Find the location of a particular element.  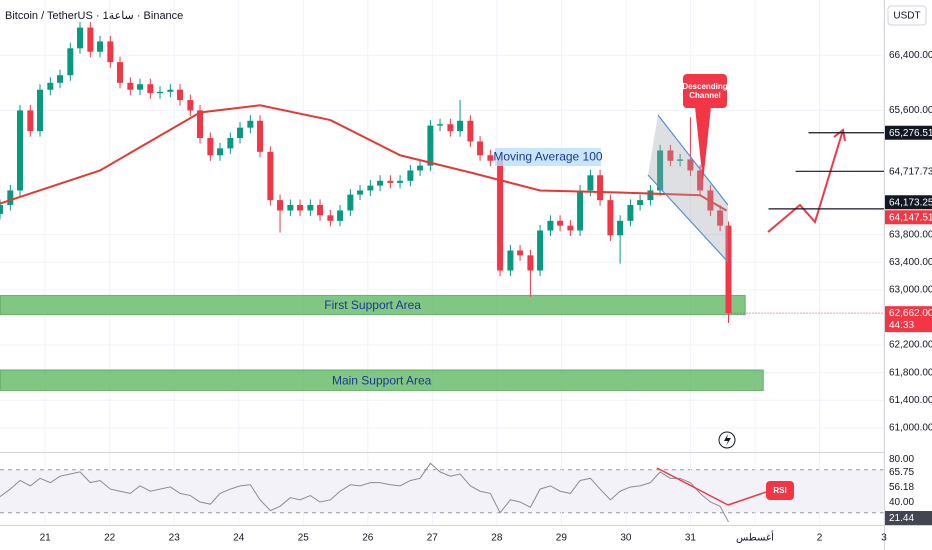

currency: USDT is located at coordinates (906, 16).